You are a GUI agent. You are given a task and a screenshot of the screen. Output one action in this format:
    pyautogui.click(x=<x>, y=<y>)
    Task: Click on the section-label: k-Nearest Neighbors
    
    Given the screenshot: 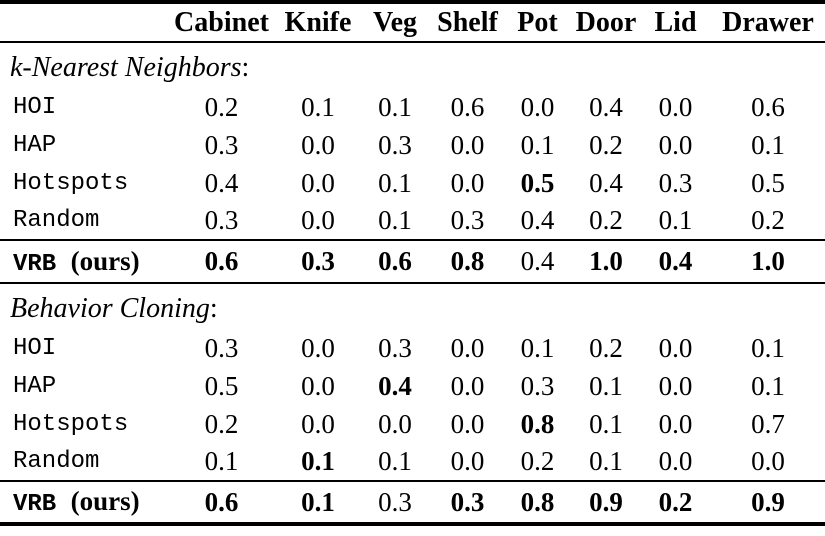 What is the action you would take?
    pyautogui.click(x=126, y=67)
    